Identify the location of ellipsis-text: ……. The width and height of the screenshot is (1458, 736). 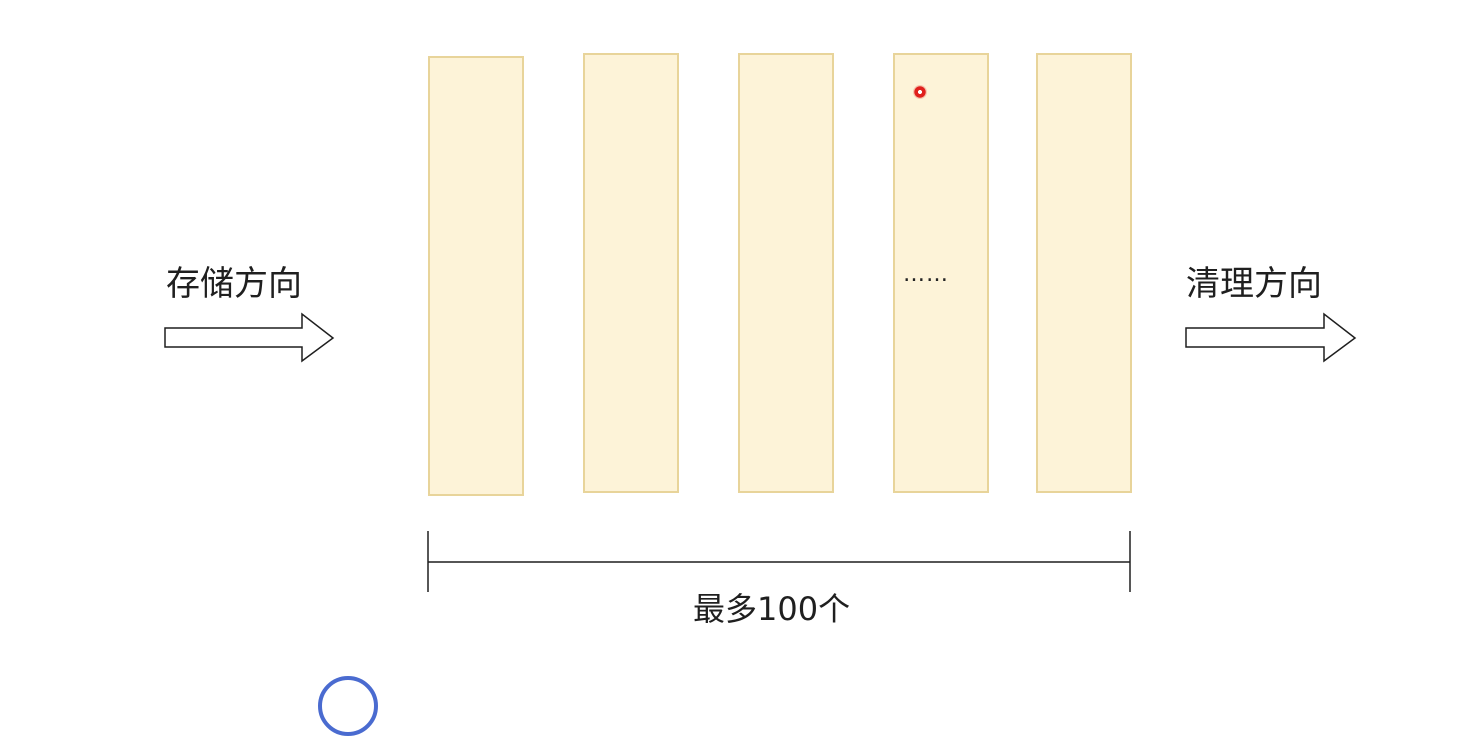
(926, 274).